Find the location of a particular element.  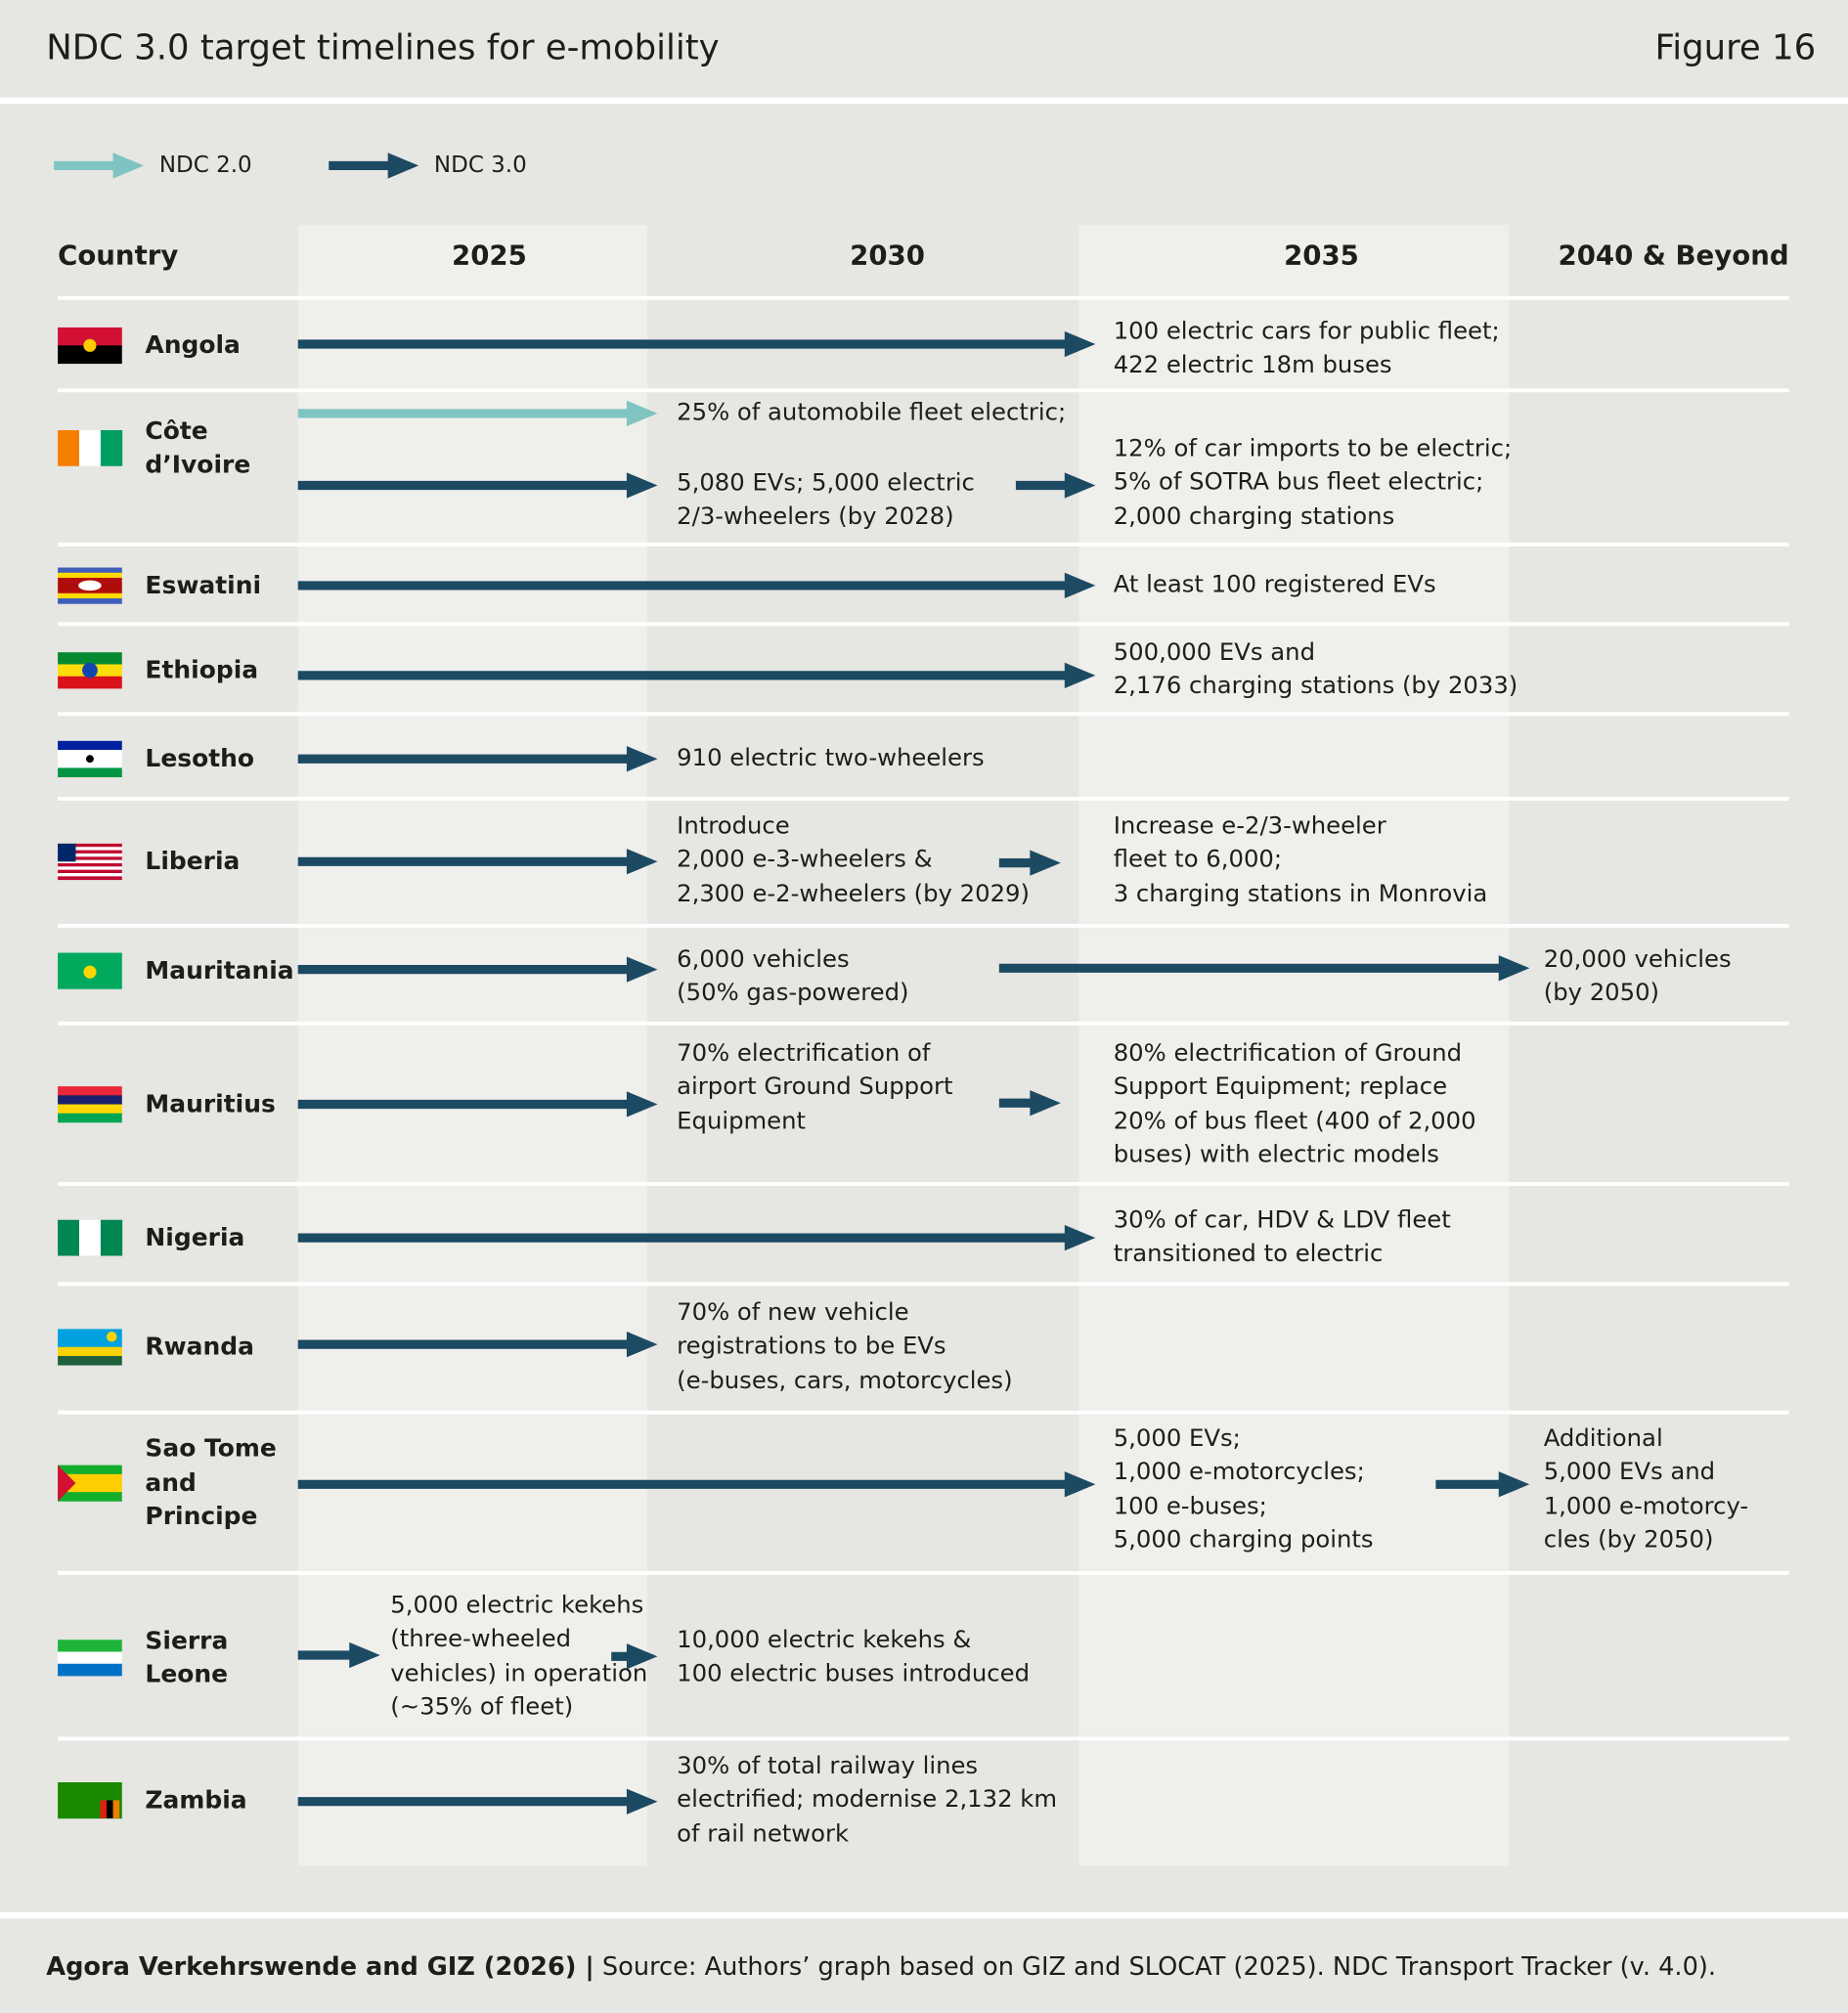

title: NDC 3.0 target timelines for e-mobility is located at coordinates (383, 47).